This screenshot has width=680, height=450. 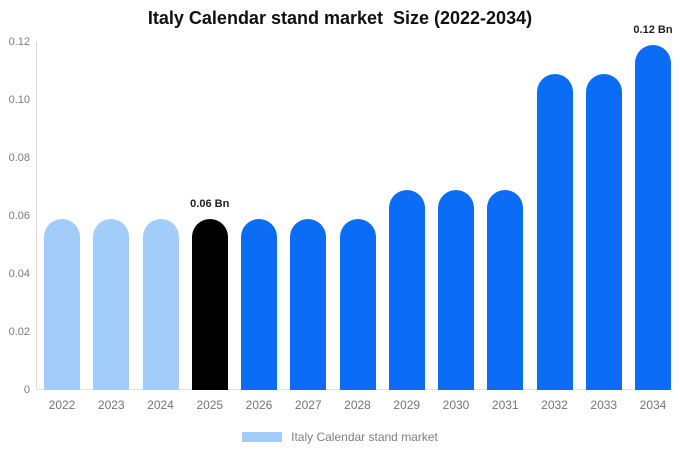 What do you see at coordinates (19, 216) in the screenshot?
I see `y-axis-tick-label: 0.06` at bounding box center [19, 216].